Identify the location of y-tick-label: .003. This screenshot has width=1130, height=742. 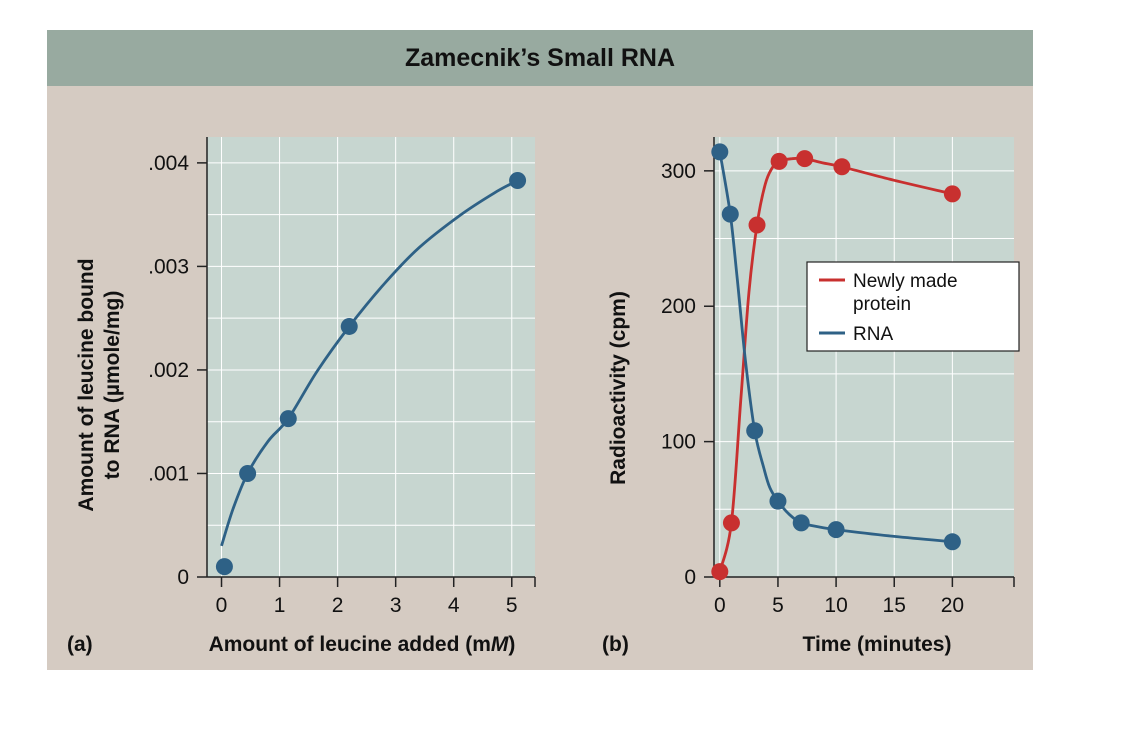
(168, 266).